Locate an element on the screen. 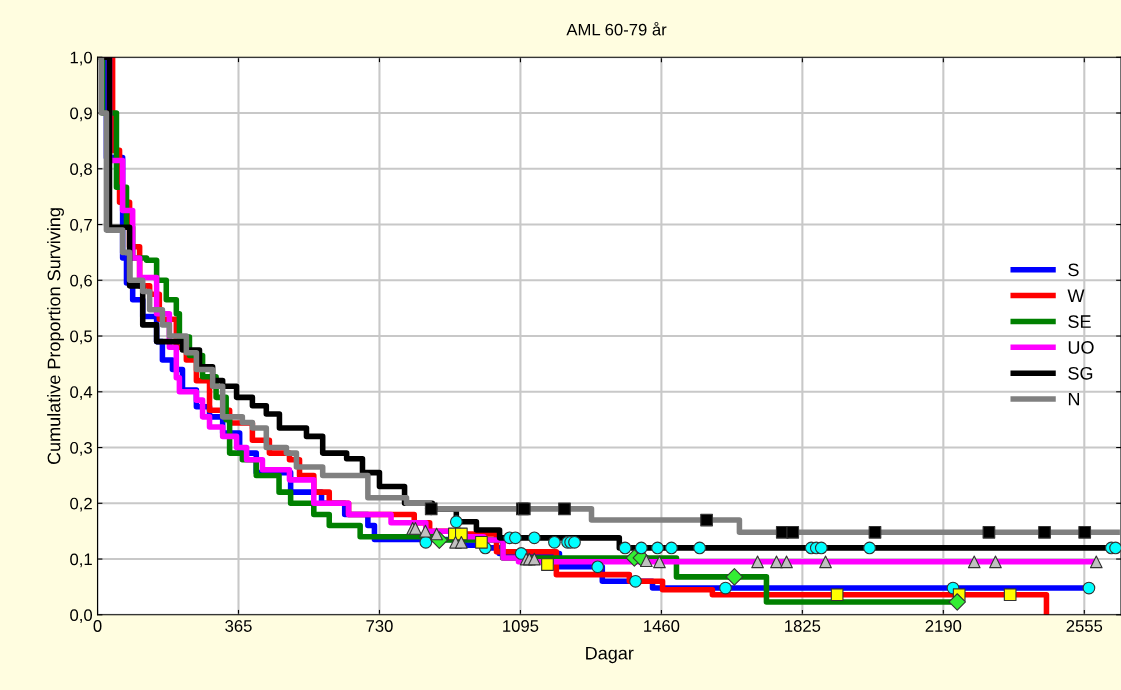 The image size is (1121, 690). x-tick-label: 730 is located at coordinates (379, 626).